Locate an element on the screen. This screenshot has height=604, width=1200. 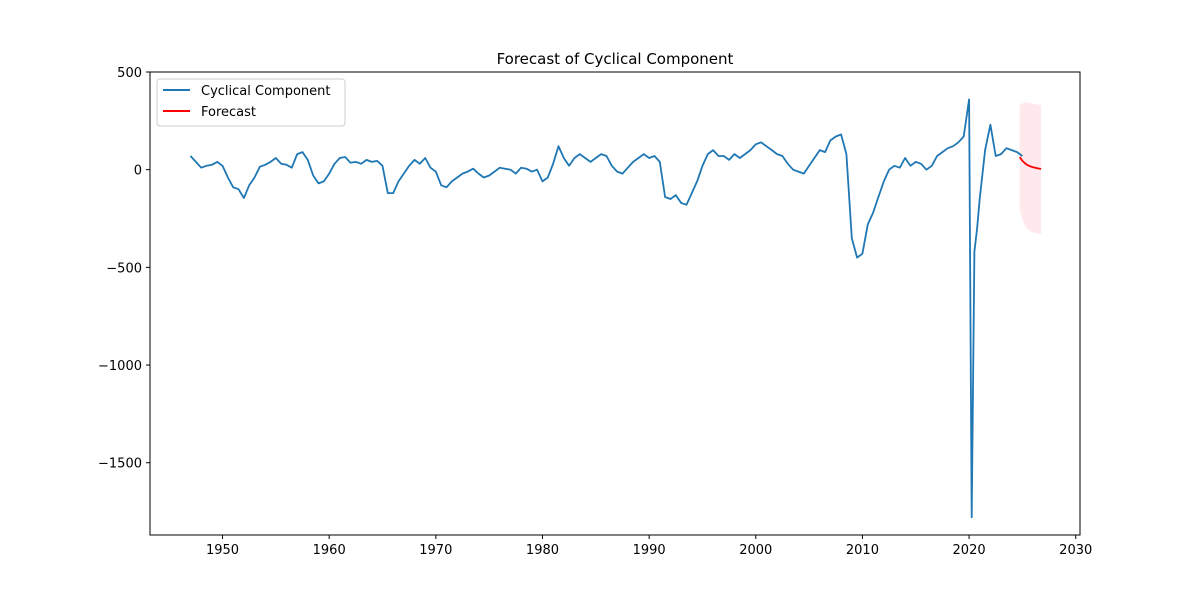
forecast-confidence-band is located at coordinates (1030, 168).